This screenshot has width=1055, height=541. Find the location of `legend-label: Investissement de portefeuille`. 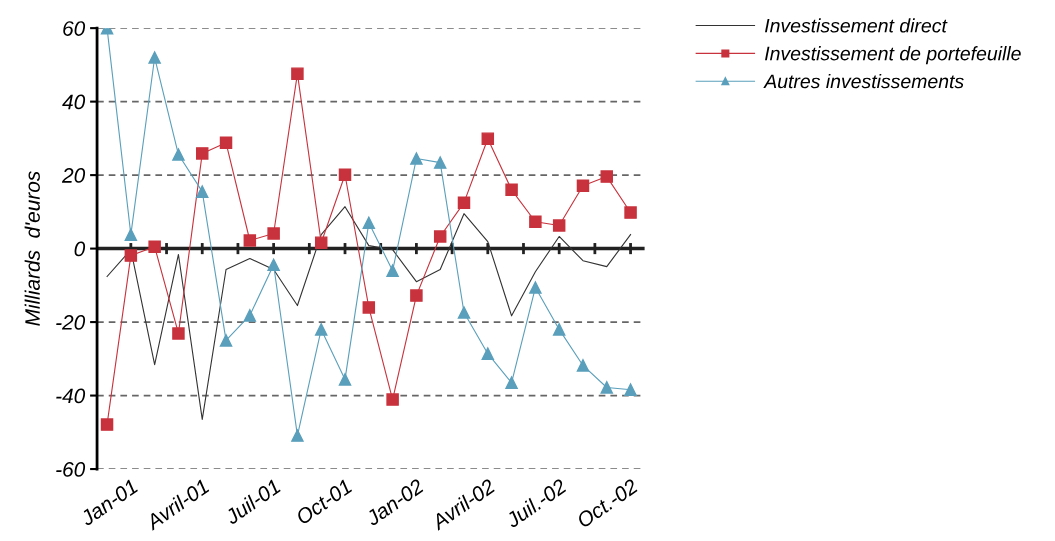

legend-label: Investissement de portefeuille is located at coordinates (893, 55).